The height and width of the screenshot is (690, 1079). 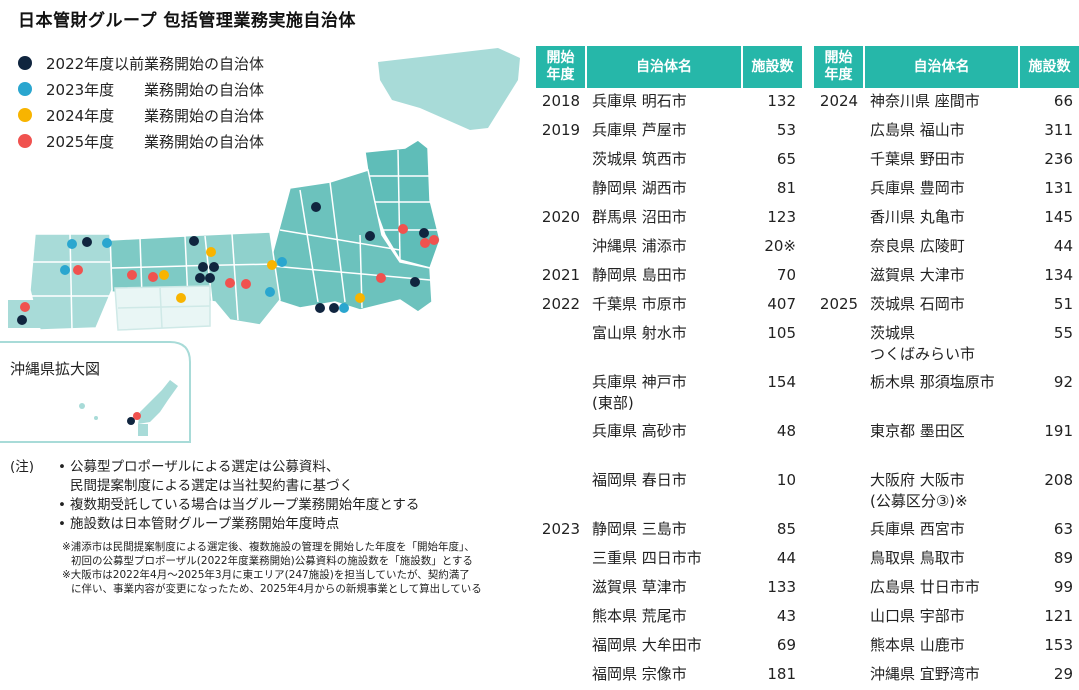 I want to click on row-name: 福岡県 大牟田市, so click(x=647, y=645).